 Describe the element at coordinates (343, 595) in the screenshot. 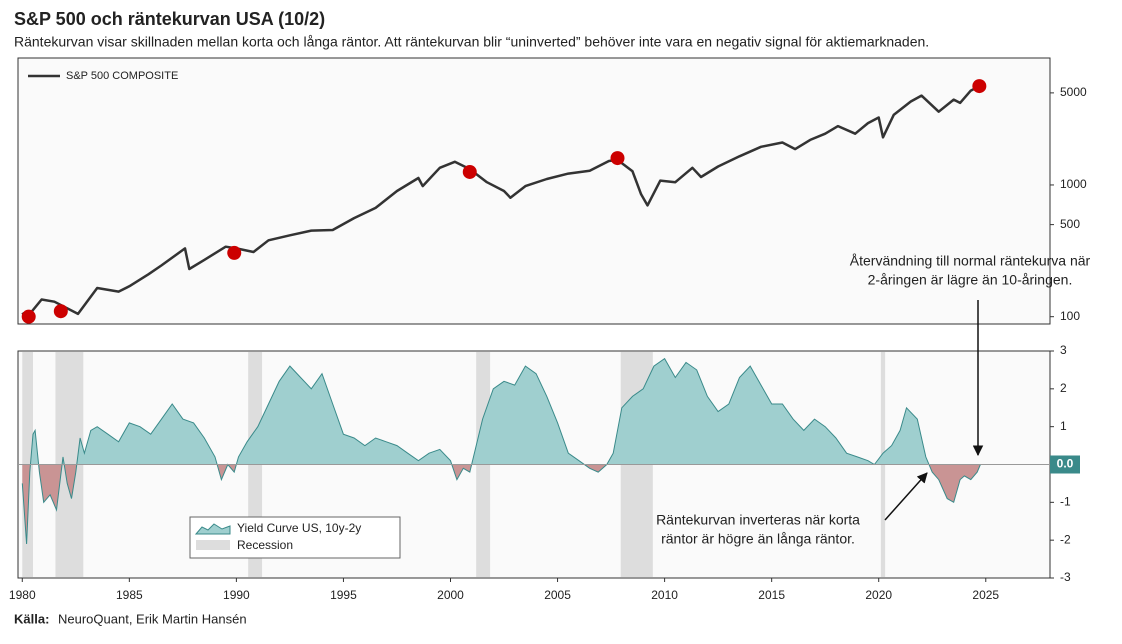

I see `x-tick-label: 1995` at that location.